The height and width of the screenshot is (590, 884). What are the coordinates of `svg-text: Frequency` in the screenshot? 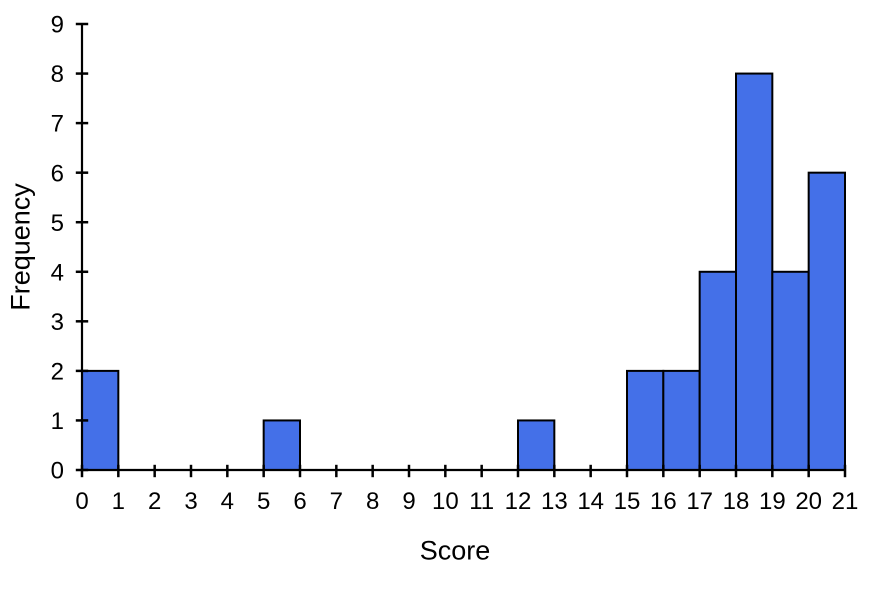 It's located at (21, 247).